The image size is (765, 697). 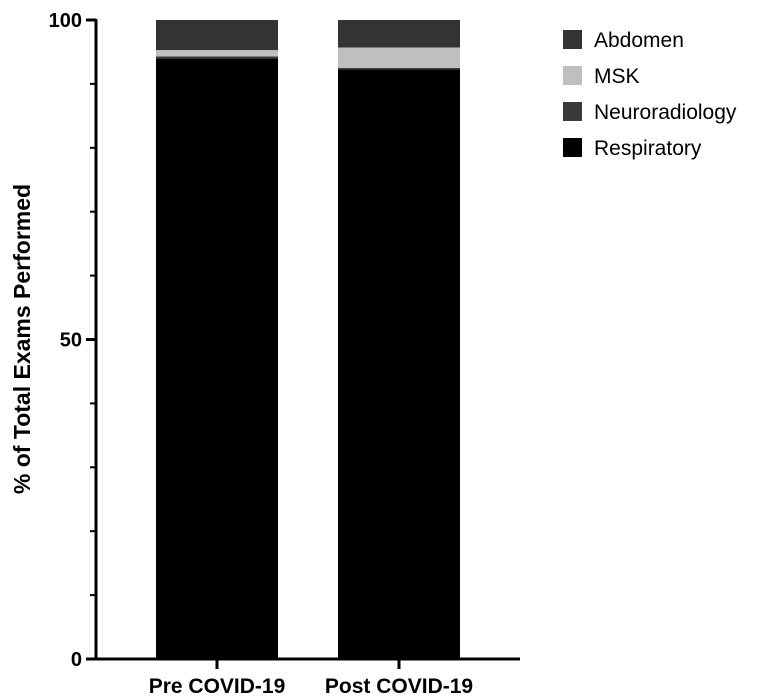 What do you see at coordinates (648, 148) in the screenshot?
I see `legend-label-respiratory: Respiratory` at bounding box center [648, 148].